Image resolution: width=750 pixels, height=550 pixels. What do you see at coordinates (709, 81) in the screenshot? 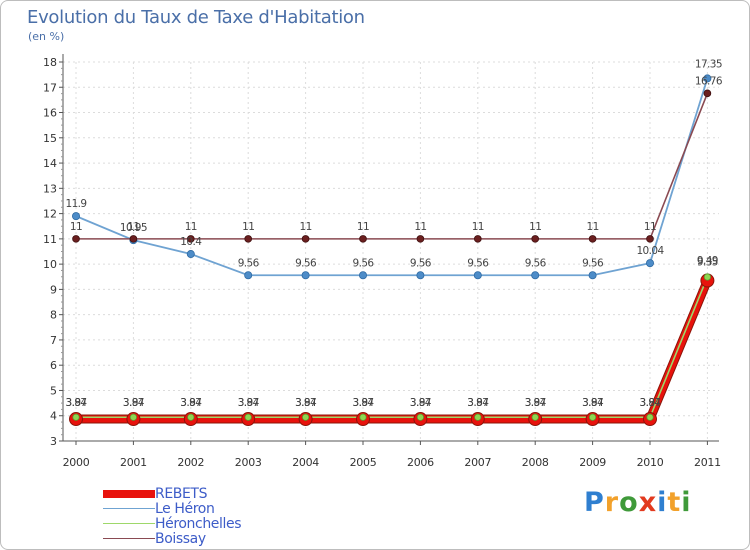
I see `data-label-boissay: 16.76` at bounding box center [709, 81].